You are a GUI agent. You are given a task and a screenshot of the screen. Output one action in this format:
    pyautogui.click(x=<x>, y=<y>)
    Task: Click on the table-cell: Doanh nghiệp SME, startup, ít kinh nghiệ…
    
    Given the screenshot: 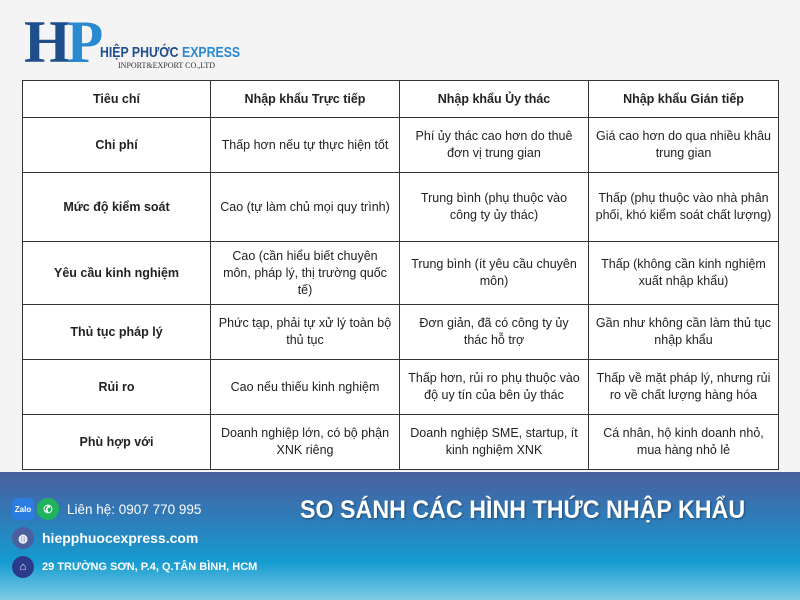 What is the action you would take?
    pyautogui.click(x=494, y=442)
    